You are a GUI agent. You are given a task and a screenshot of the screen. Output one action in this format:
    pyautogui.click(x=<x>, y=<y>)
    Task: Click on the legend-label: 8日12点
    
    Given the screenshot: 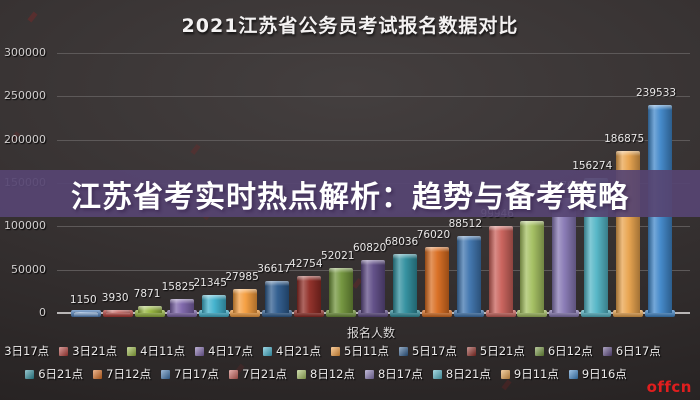 What is the action you would take?
    pyautogui.click(x=332, y=374)
    